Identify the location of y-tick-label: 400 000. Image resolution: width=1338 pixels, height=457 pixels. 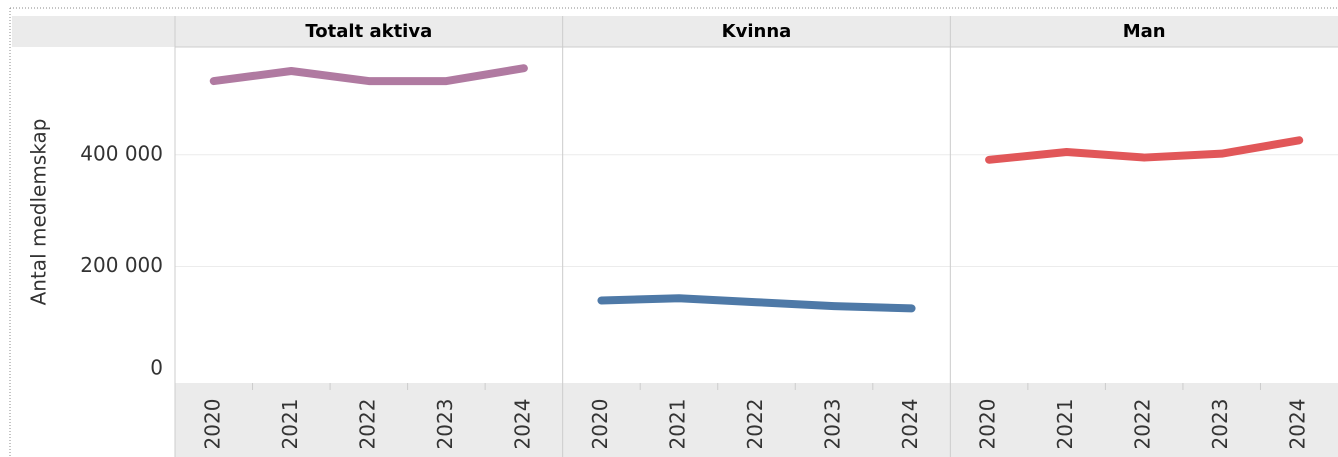
(121, 153).